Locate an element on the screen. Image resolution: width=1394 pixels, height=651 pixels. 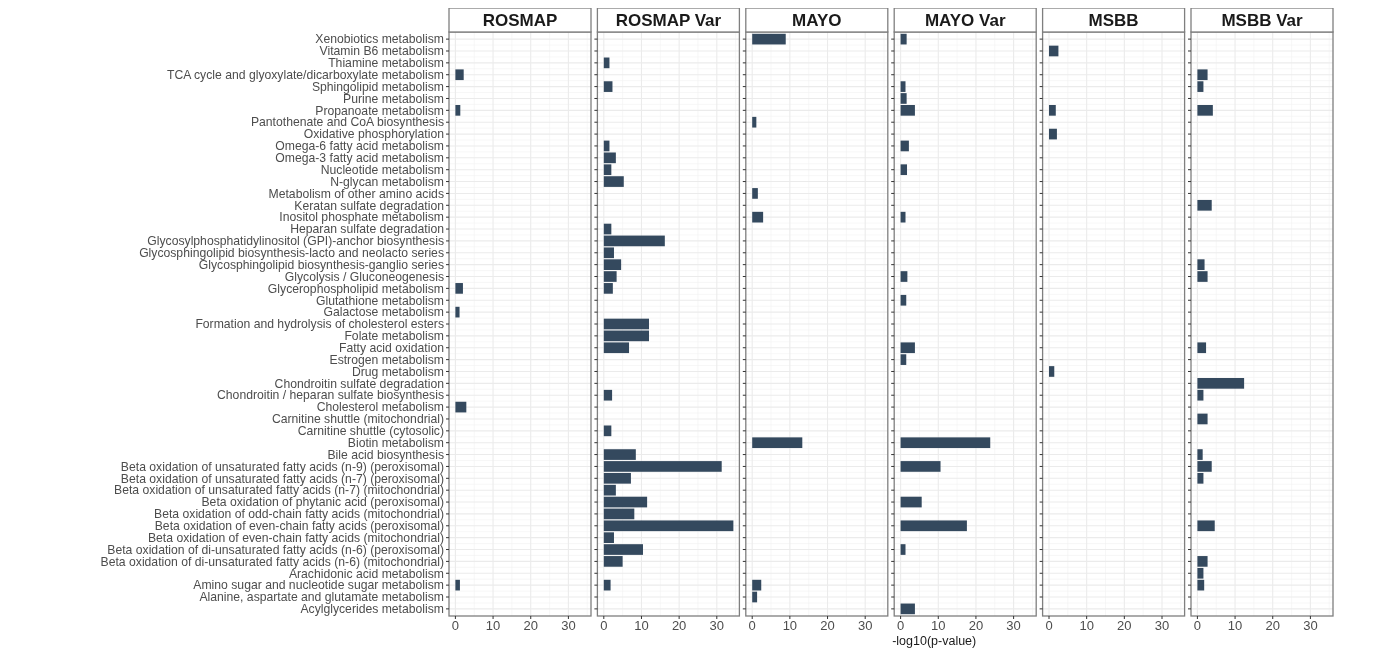
y-tick-label: Glycosphingolipid biosynthesis-lacto and neolacto series is located at coordinates (291, 253).